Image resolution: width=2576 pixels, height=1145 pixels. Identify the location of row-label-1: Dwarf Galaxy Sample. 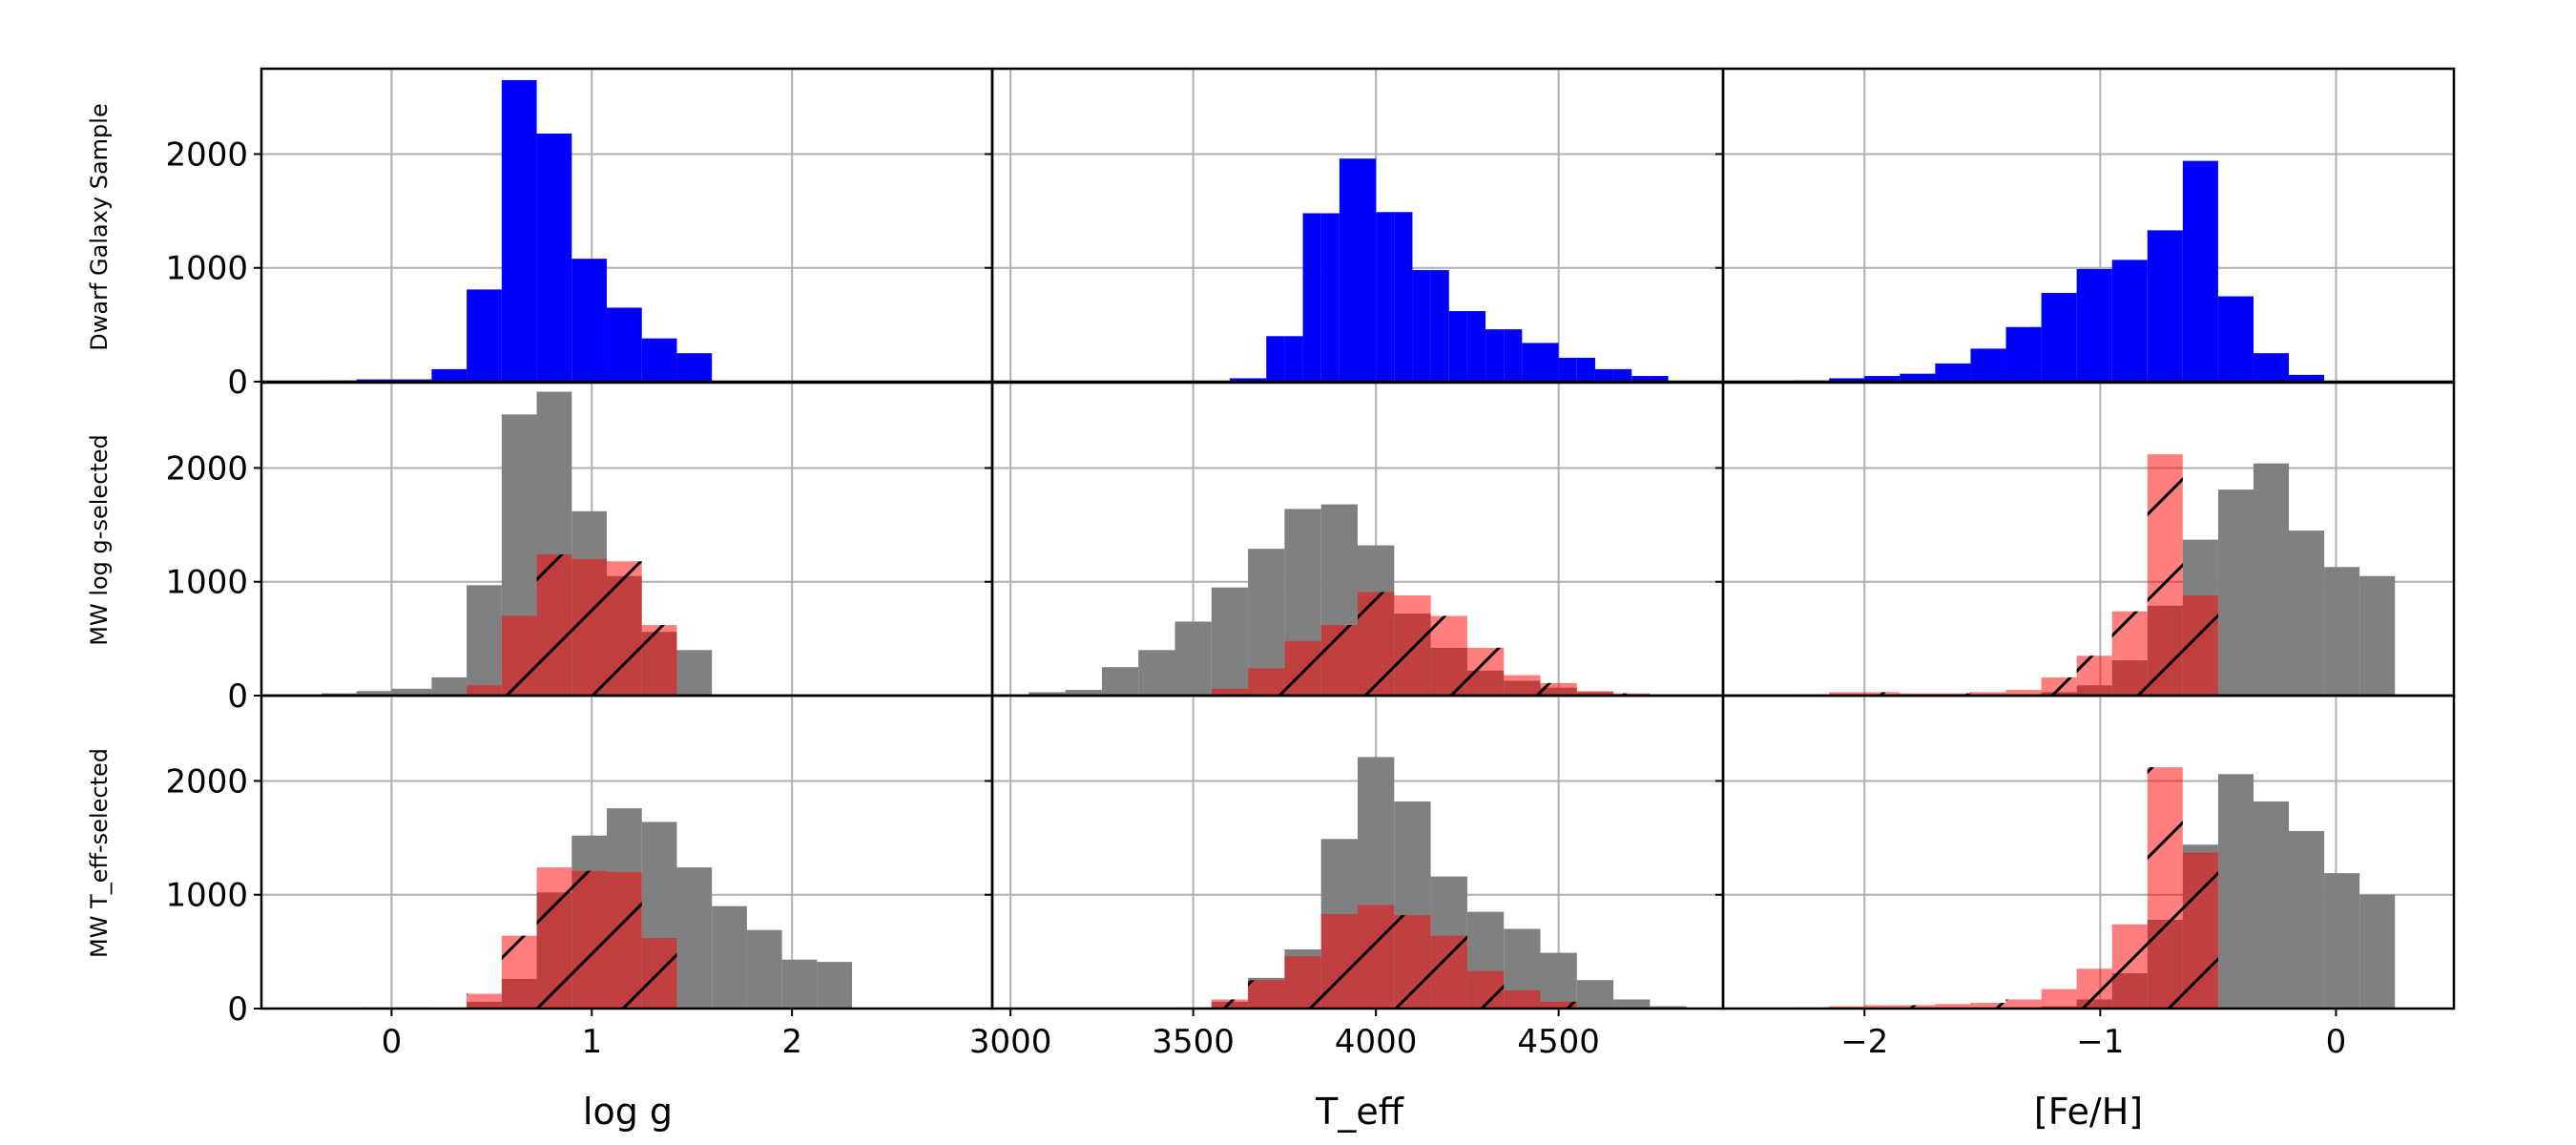
(99, 226).